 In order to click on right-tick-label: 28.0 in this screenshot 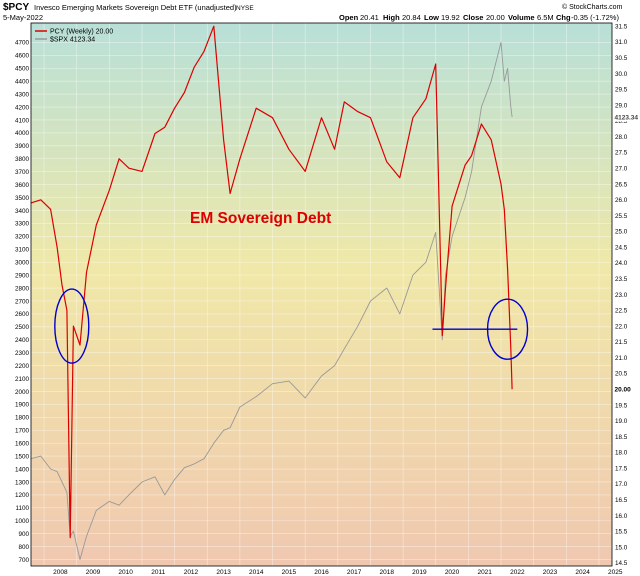, I will do `click(621, 137)`.